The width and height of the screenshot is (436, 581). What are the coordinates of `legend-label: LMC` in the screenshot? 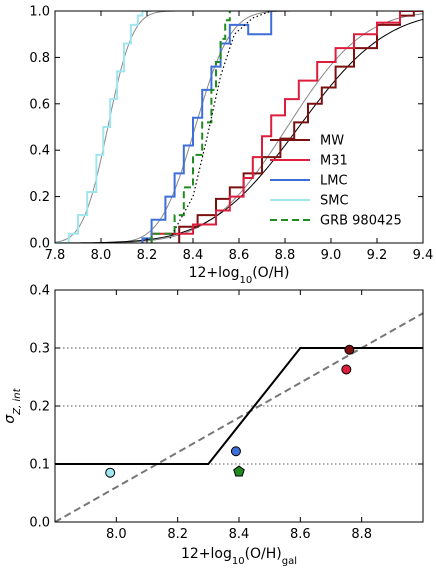 It's located at (334, 181).